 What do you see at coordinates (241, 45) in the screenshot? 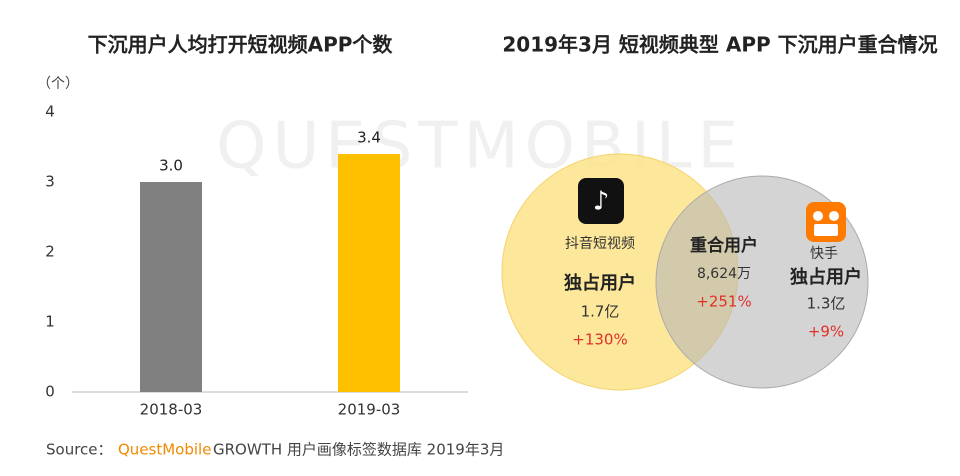
I see `chart-title: 下沉用户人均打开短视频APP个数` at bounding box center [241, 45].